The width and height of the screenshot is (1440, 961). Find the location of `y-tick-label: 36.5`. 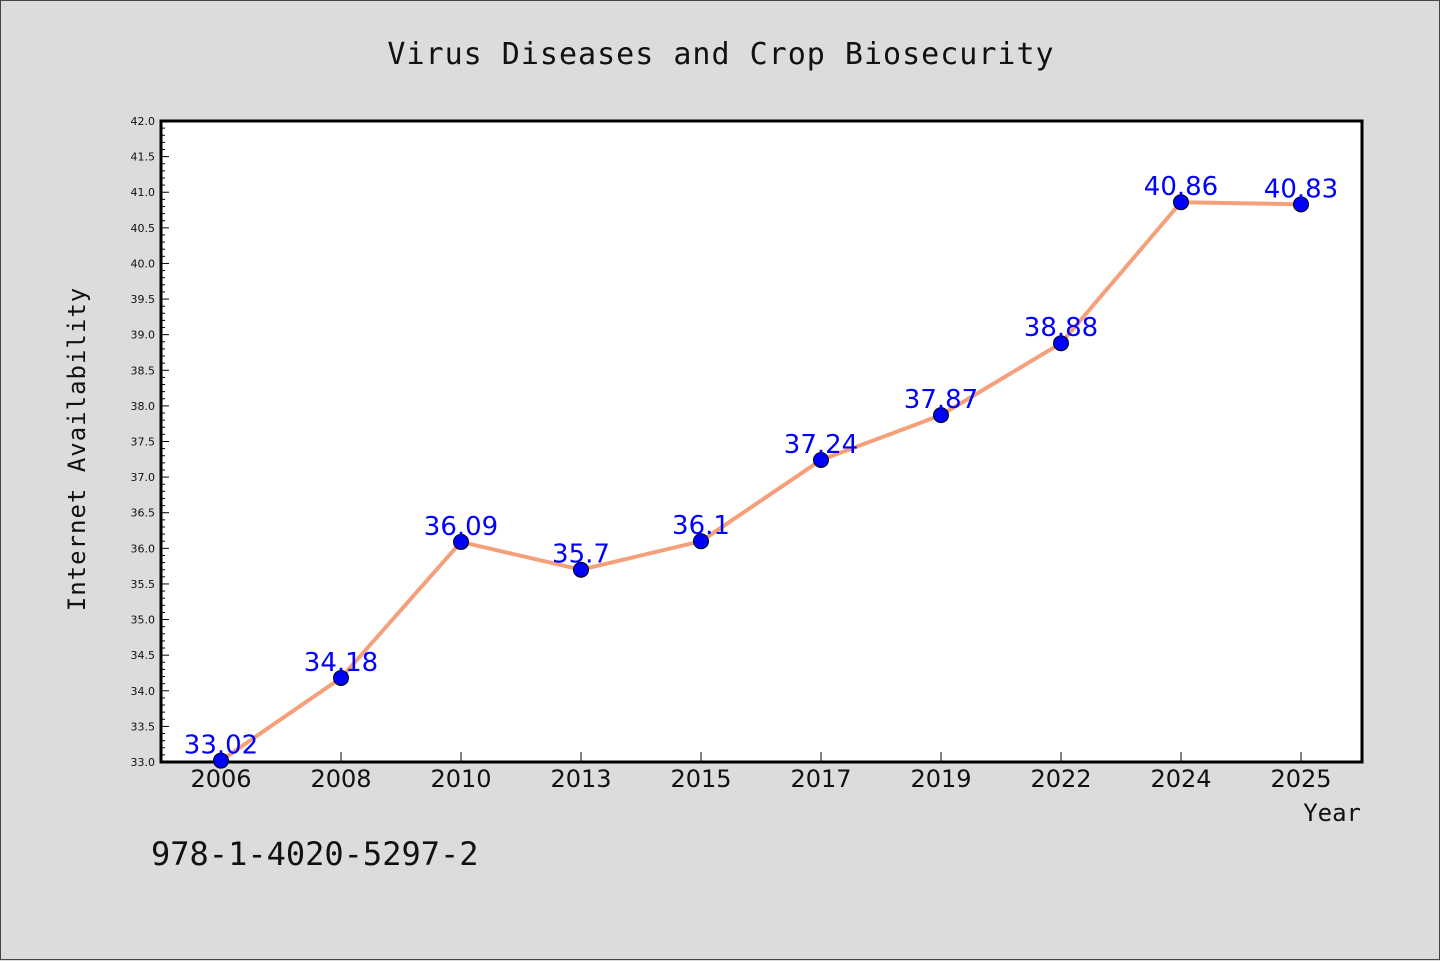

y-tick-label: 36.5 is located at coordinates (143, 513).